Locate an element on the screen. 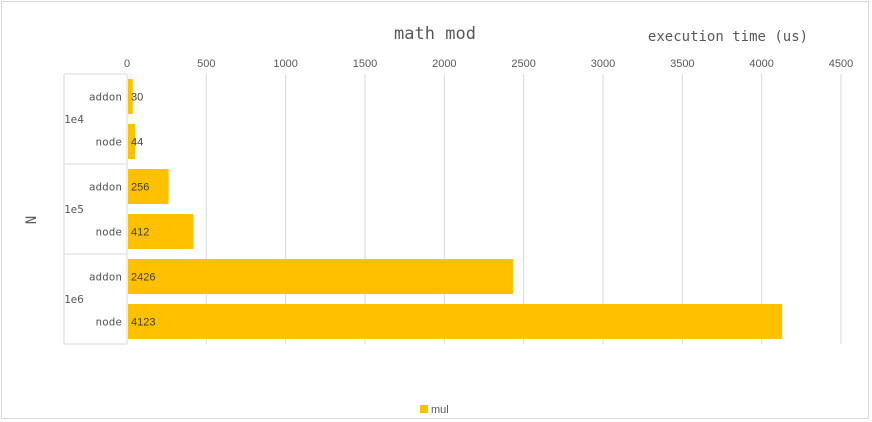 The height and width of the screenshot is (422, 872). legend-label: mul is located at coordinates (440, 410).